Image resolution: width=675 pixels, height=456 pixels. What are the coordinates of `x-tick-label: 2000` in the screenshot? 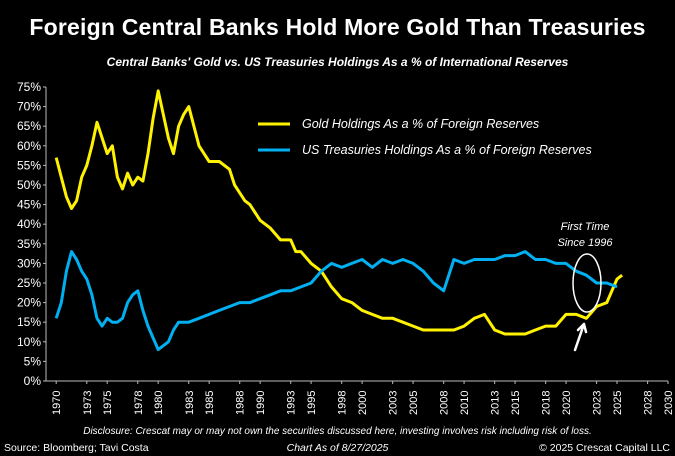 It's located at (363, 403).